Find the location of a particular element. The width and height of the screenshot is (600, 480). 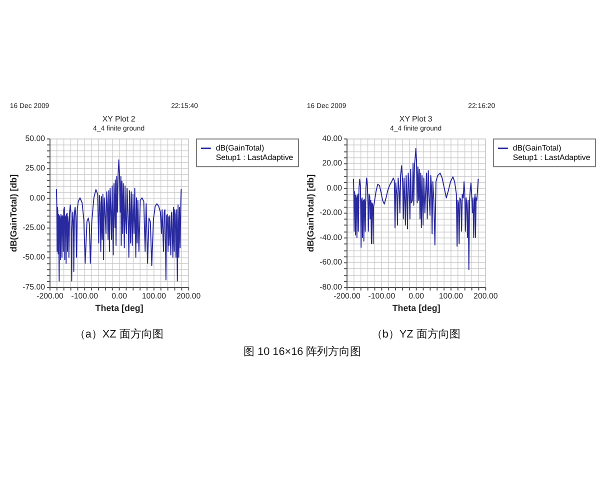

chart-title: XY Plot 2 is located at coordinates (119, 119).